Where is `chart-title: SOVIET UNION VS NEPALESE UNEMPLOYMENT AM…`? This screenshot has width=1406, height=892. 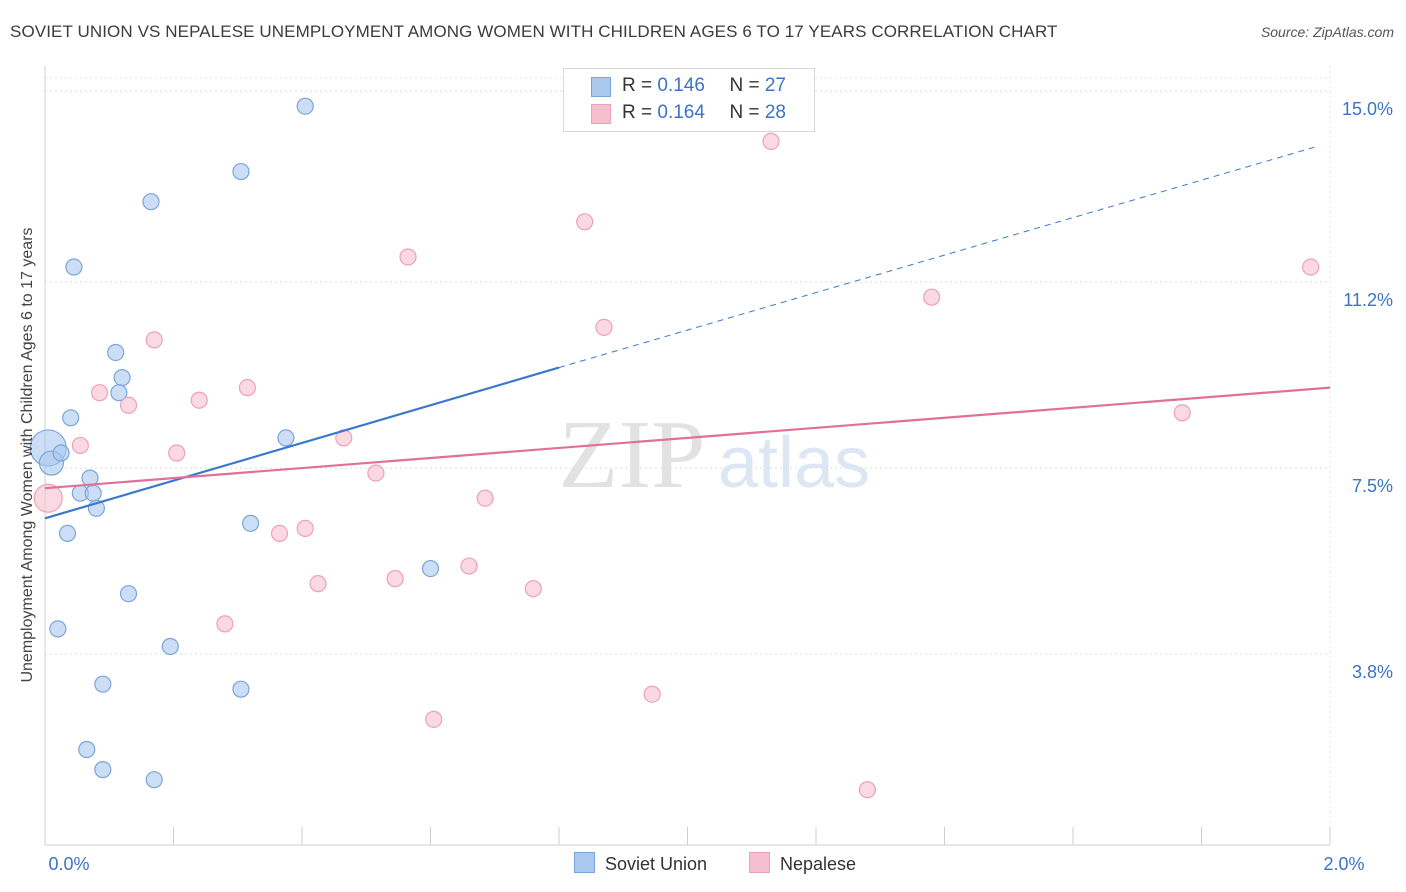
chart-title: SOVIET UNION VS NEPALESE UNEMPLOYMENT AM… is located at coordinates (534, 31).